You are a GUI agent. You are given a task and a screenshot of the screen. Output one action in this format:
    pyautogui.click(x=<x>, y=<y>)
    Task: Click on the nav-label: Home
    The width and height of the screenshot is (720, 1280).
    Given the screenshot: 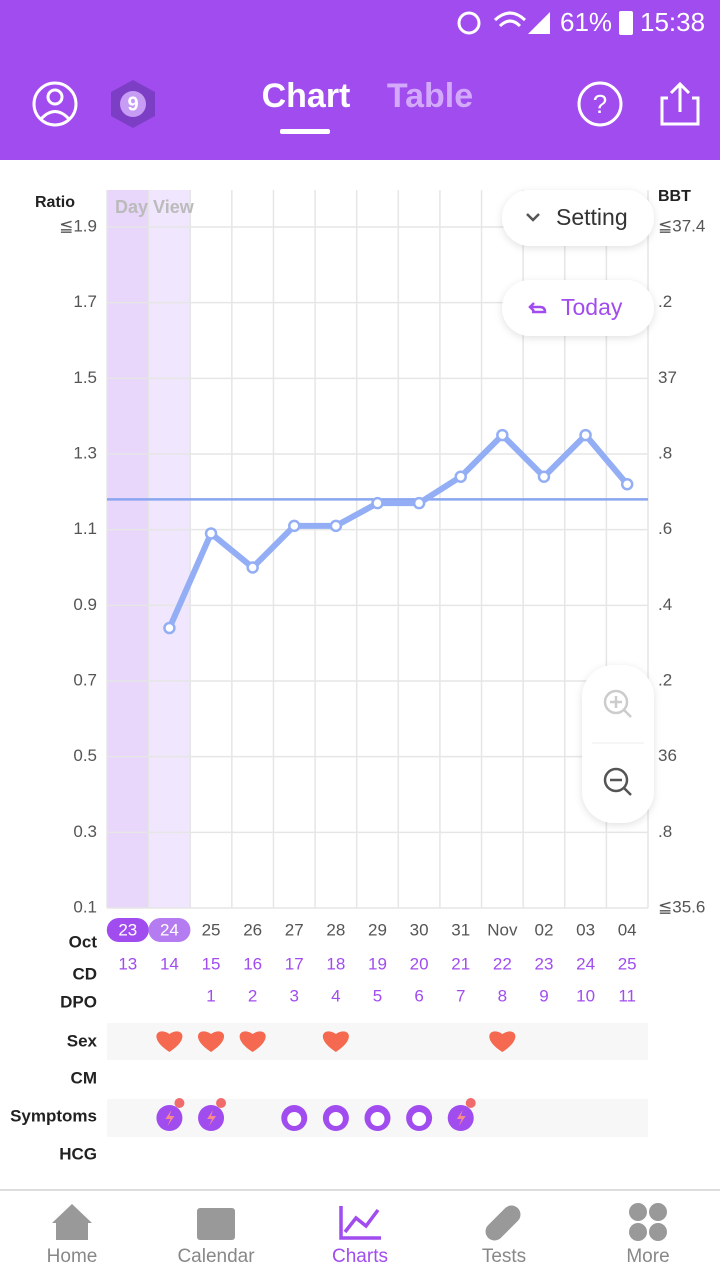 What is the action you would take?
    pyautogui.click(x=72, y=1256)
    